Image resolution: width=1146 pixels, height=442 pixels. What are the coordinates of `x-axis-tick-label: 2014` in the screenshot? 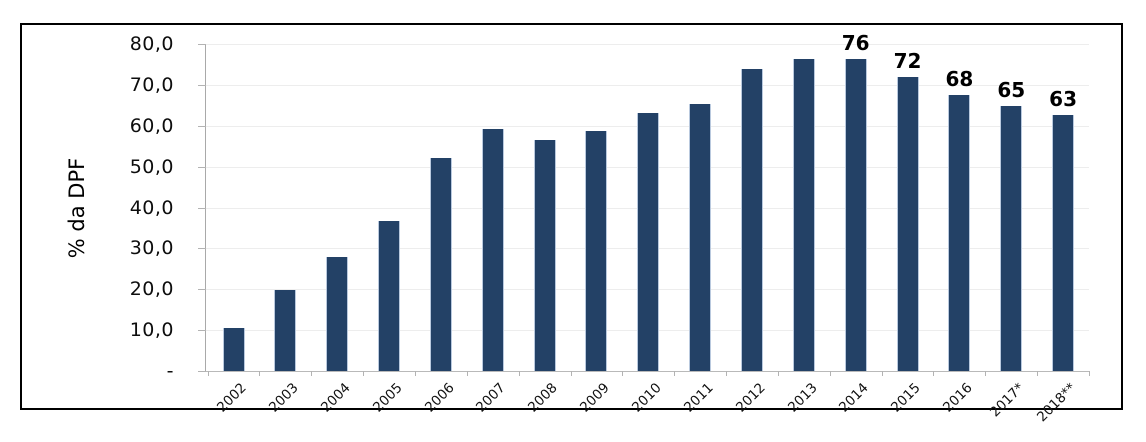 It's located at (854, 398).